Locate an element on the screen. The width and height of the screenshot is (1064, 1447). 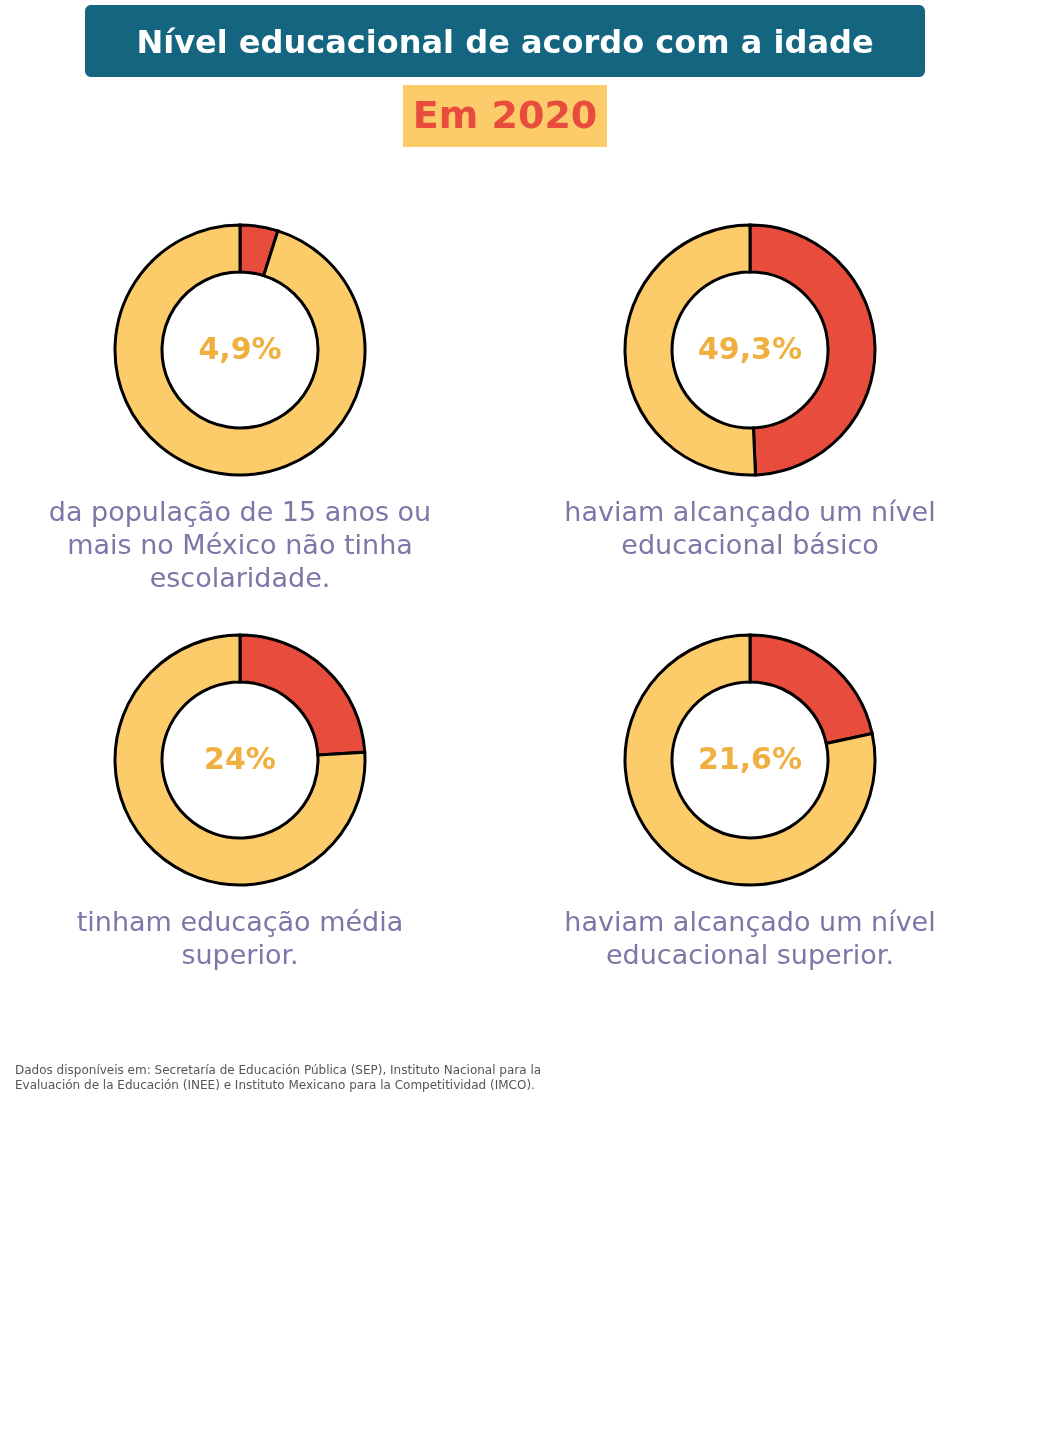
text: Nível educacional de acordo com a idade is located at coordinates (505, 42).